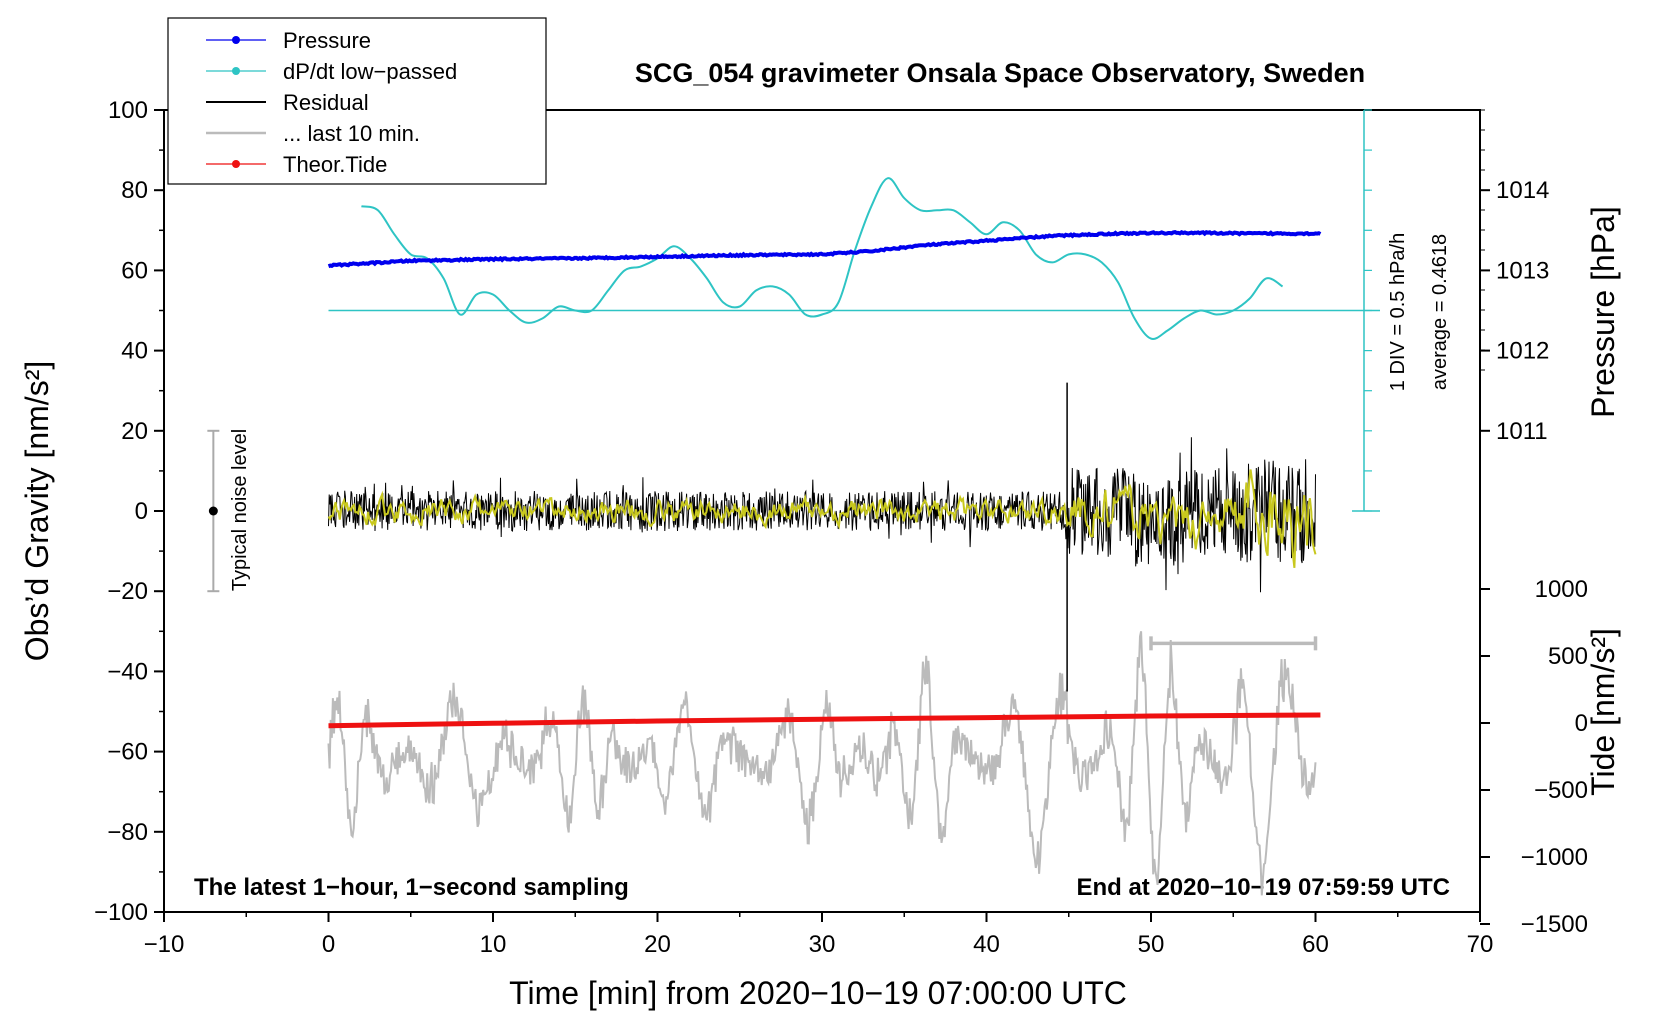  What do you see at coordinates (818, 993) in the screenshot?
I see `x-axis-title: Time [min] from 2020−10−19 07:00:00 UTC` at bounding box center [818, 993].